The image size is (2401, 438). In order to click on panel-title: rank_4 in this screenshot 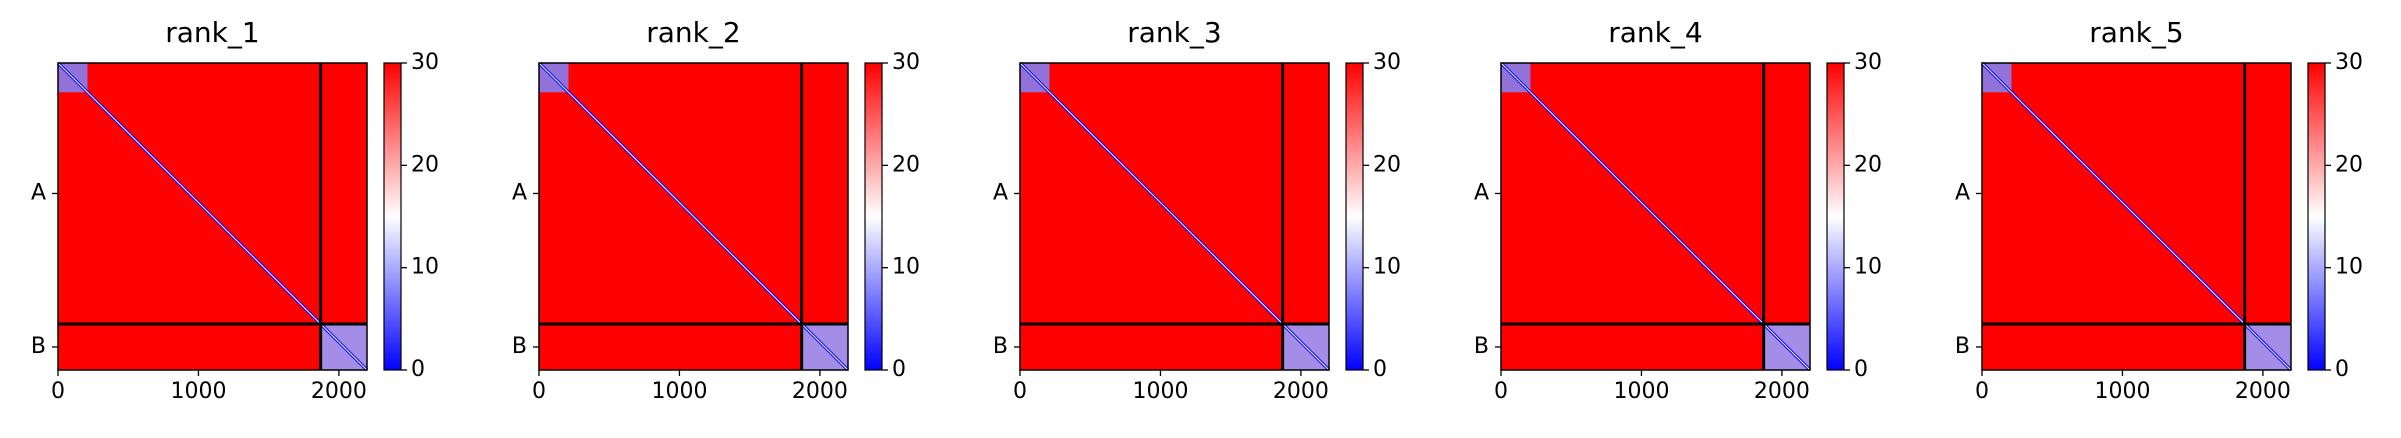, I will do `click(1655, 32)`.